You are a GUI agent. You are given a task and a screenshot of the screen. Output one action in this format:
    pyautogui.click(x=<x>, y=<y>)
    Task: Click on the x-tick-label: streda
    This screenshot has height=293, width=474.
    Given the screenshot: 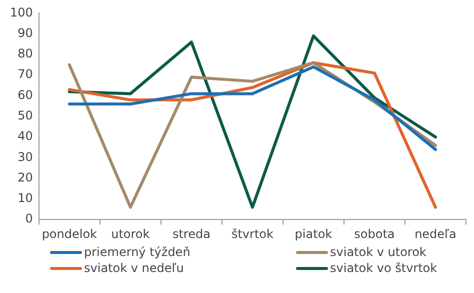 What is the action you would take?
    pyautogui.click(x=191, y=233)
    